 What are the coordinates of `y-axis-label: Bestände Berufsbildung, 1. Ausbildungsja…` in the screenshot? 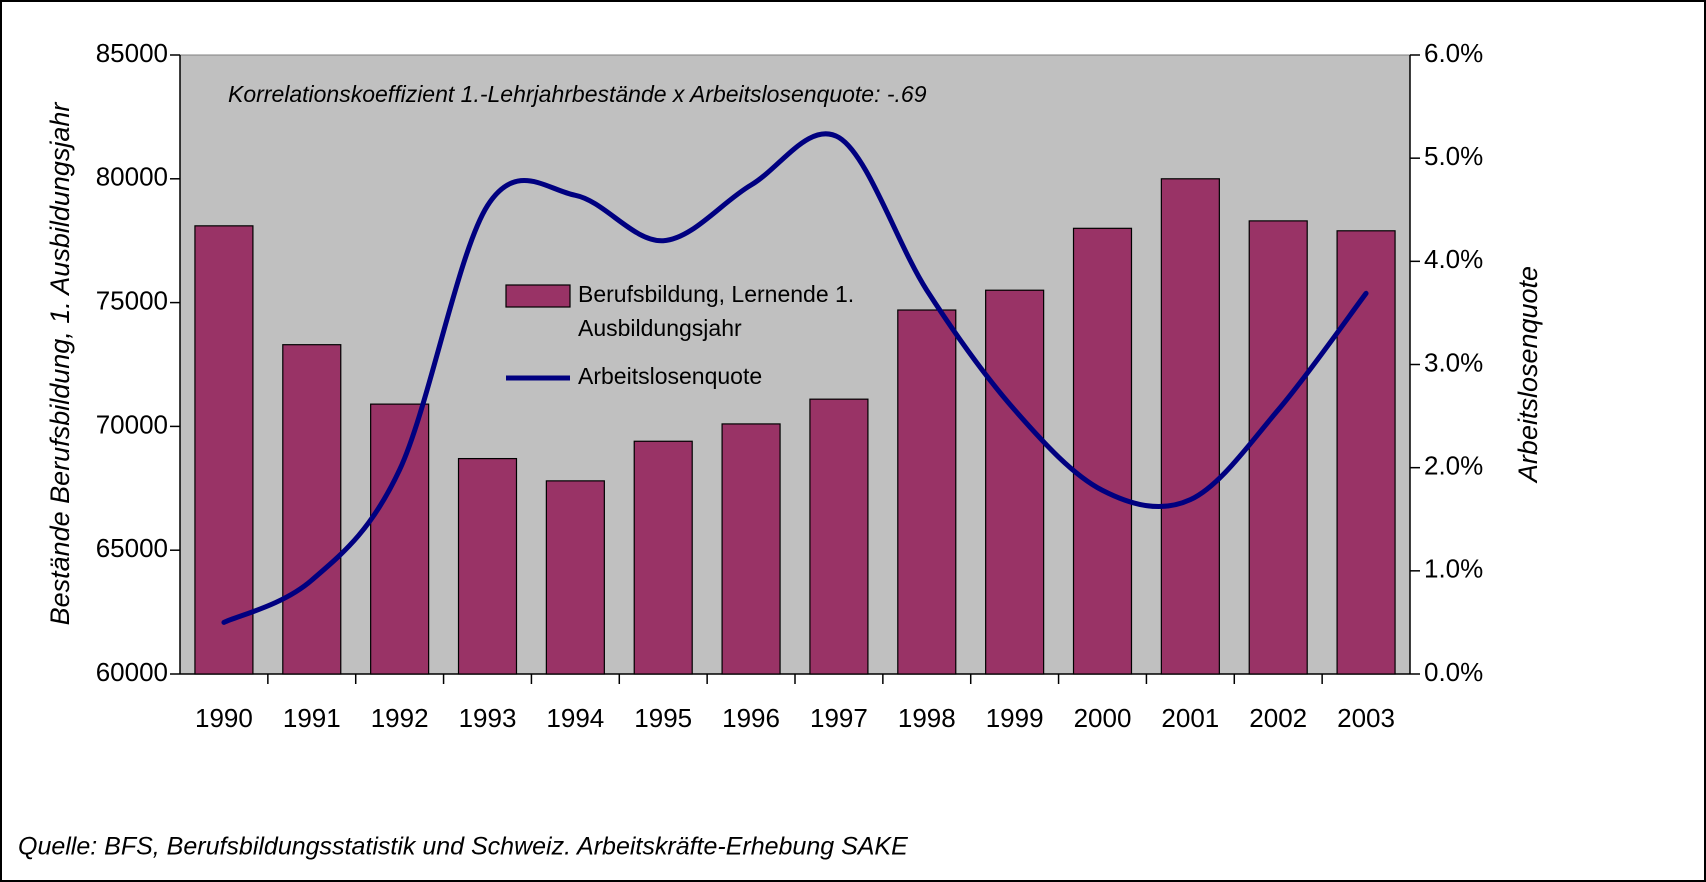 It's located at (60, 364).